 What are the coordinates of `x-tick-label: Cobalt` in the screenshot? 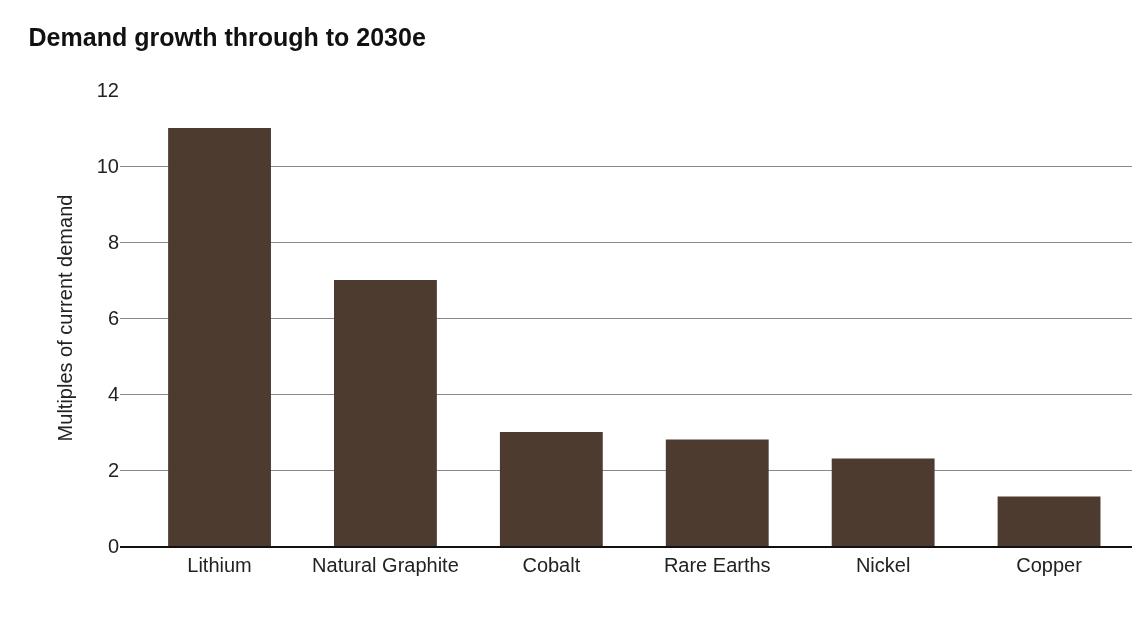 It's located at (551, 565).